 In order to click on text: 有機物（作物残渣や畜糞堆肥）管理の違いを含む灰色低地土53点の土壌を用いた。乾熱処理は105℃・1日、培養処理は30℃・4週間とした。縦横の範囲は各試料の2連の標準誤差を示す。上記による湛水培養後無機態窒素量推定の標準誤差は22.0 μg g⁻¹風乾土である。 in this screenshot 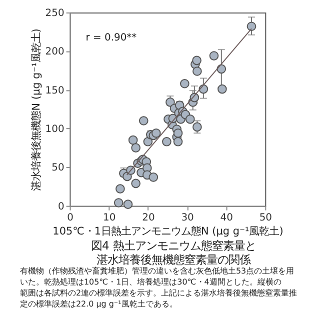, I will do `click(159, 287)`.